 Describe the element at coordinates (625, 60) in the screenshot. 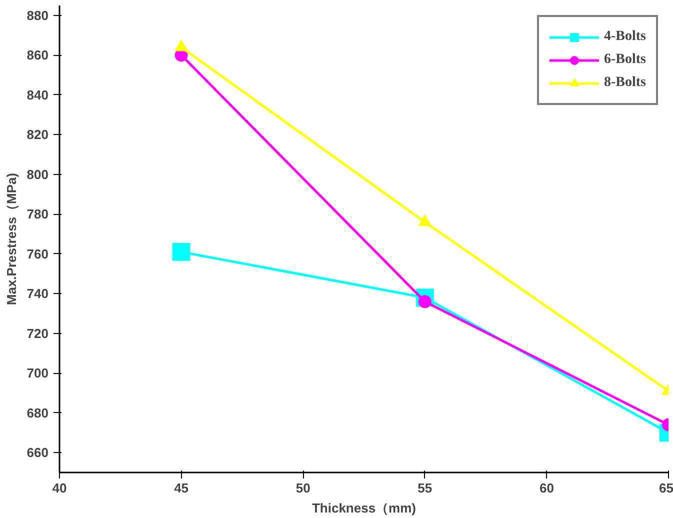

I see `legend-label: 6-Bolts` at that location.